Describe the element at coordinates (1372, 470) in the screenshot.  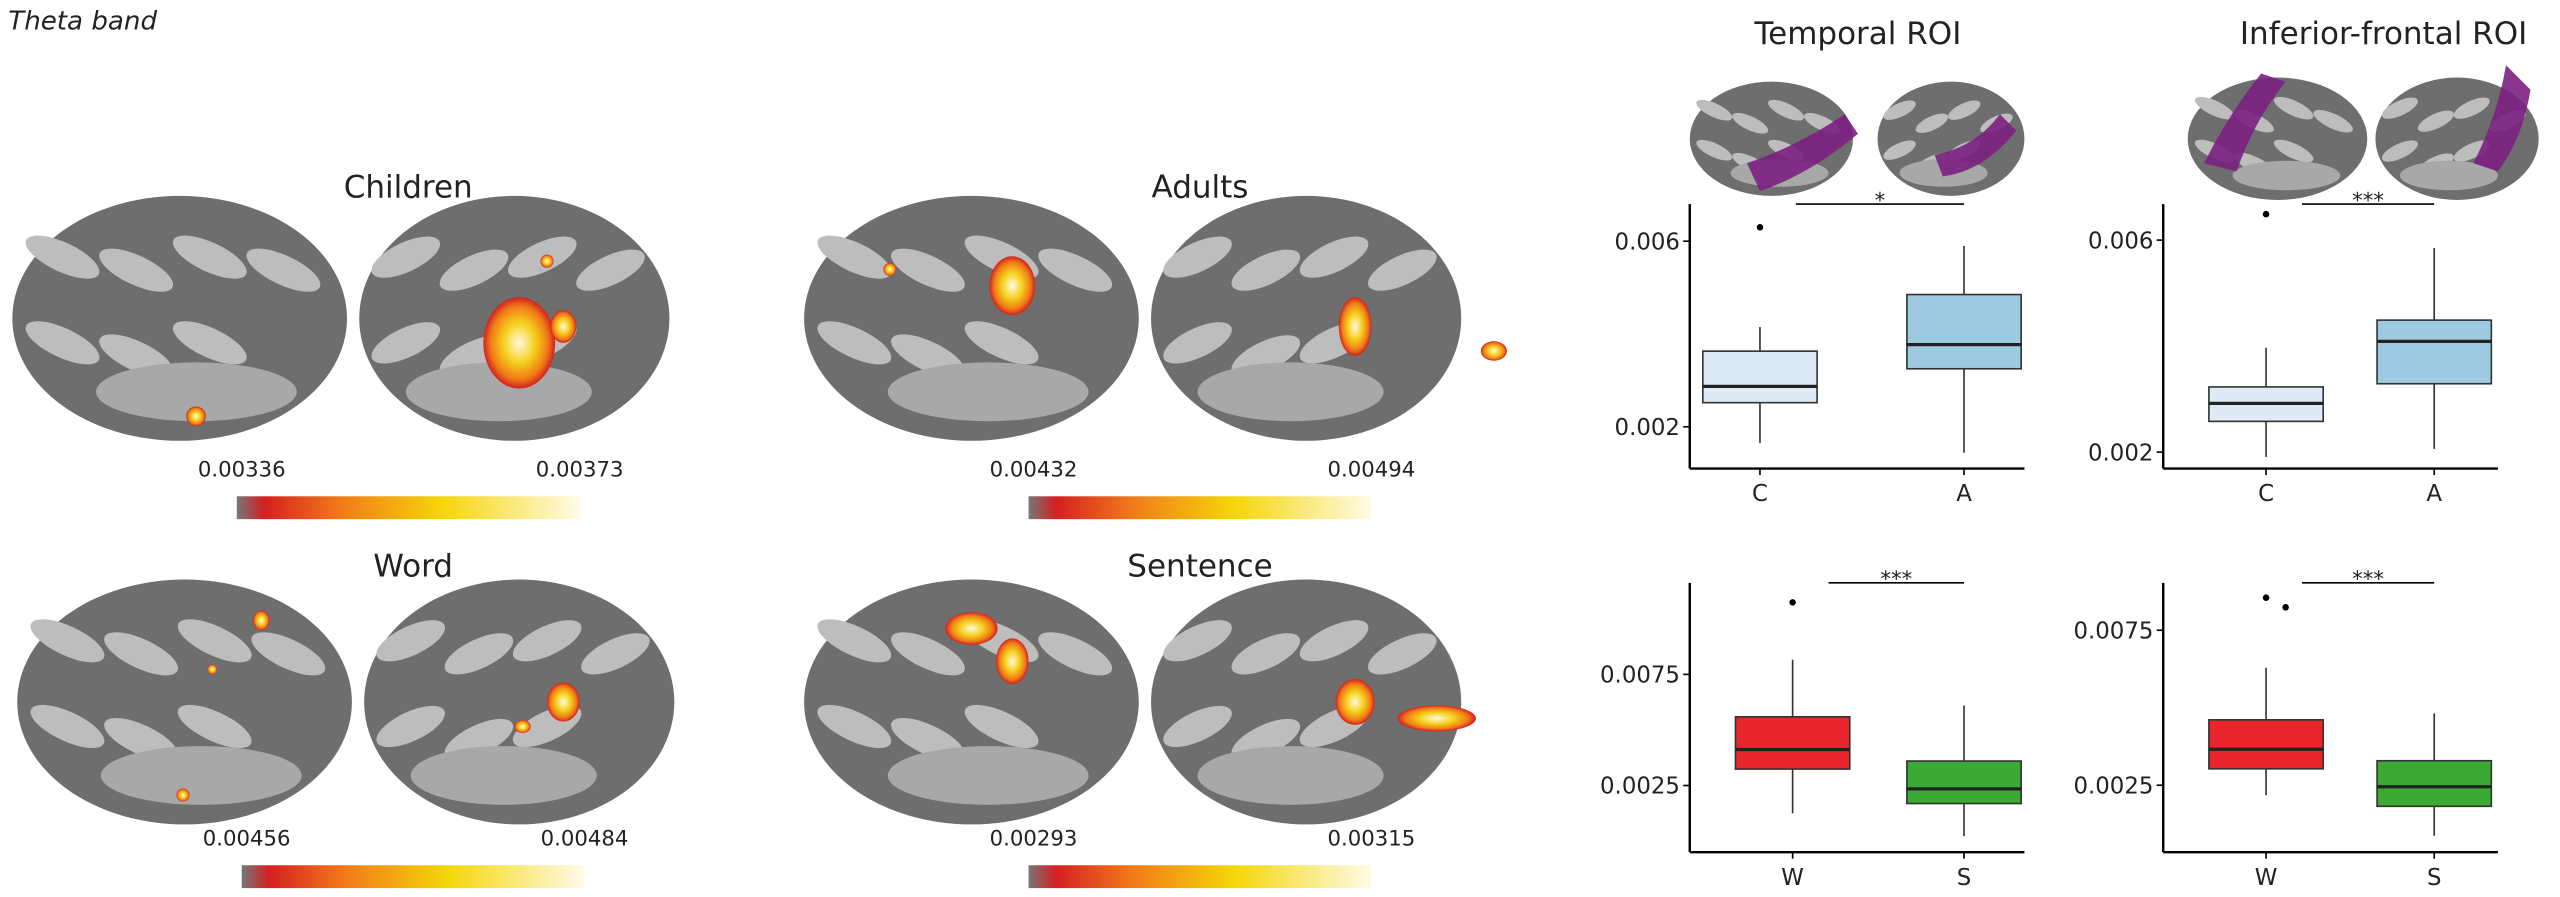
I see `colorbar-max: 0.00494` at that location.